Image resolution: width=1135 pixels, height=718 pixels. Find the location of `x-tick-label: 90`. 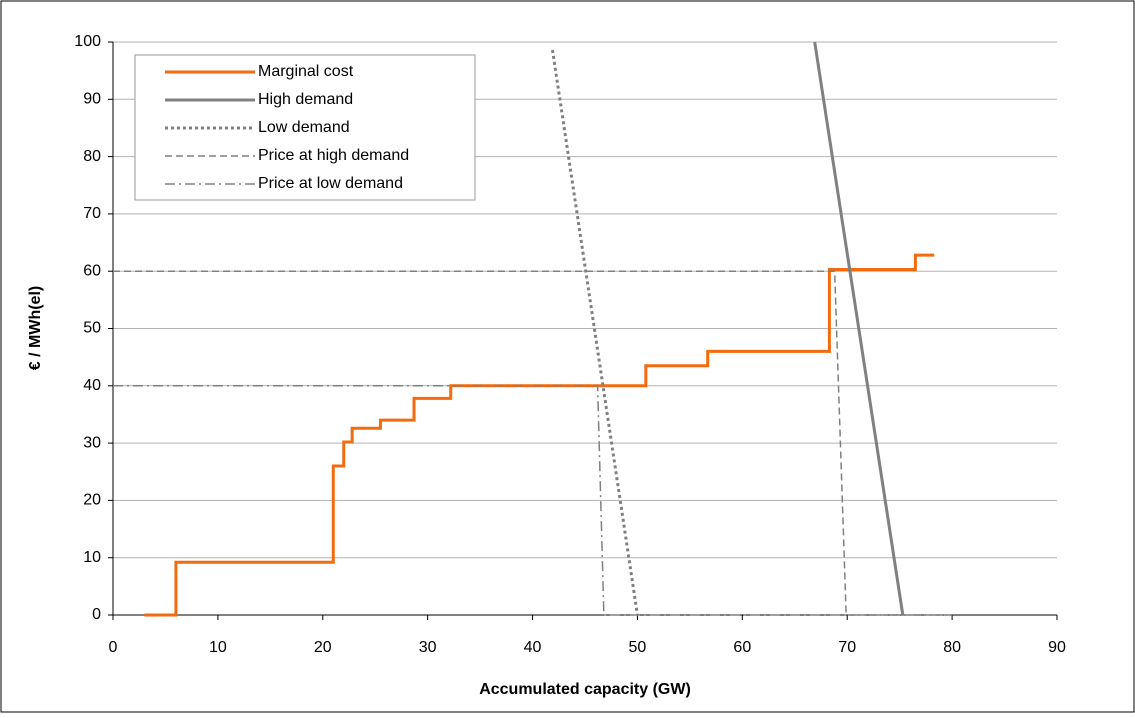

x-tick-label: 90 is located at coordinates (1057, 647).